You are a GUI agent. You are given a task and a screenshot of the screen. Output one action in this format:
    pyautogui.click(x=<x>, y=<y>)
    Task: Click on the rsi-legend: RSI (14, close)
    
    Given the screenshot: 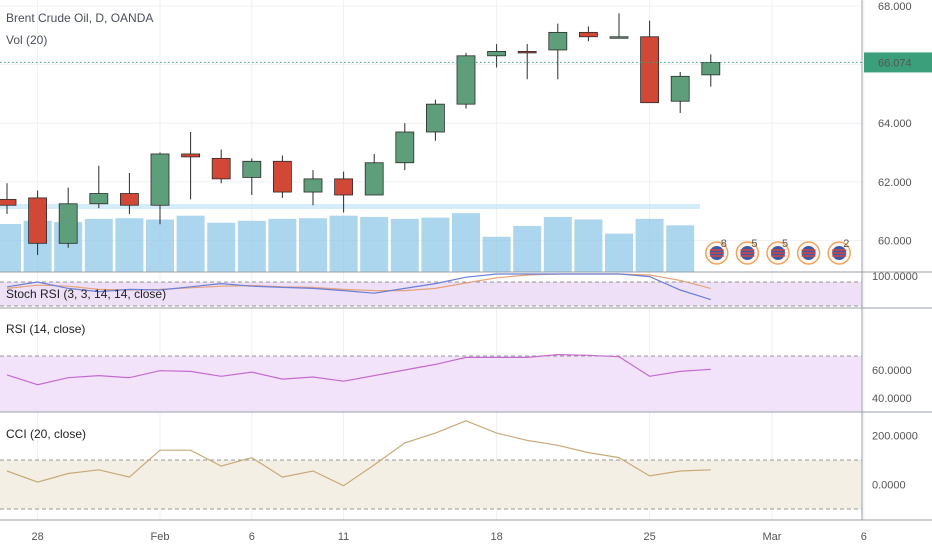 What is the action you would take?
    pyautogui.click(x=45, y=329)
    